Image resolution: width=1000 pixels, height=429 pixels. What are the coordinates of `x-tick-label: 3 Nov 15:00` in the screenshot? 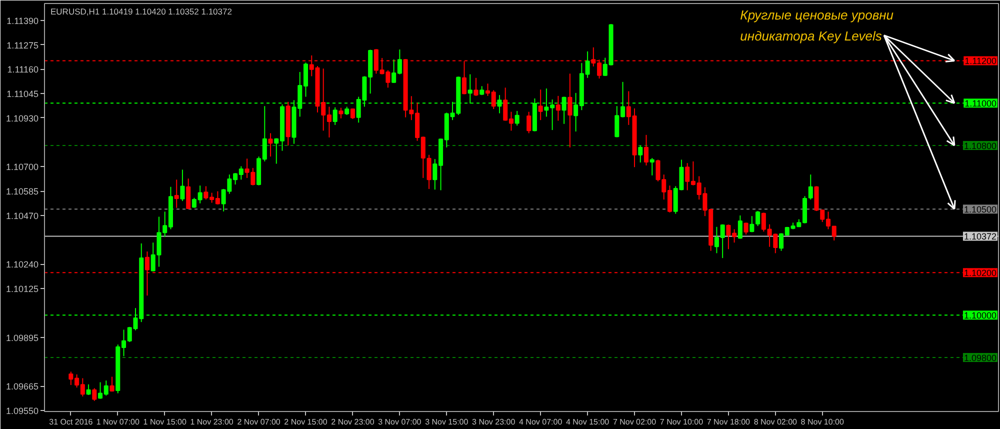 It's located at (447, 422).